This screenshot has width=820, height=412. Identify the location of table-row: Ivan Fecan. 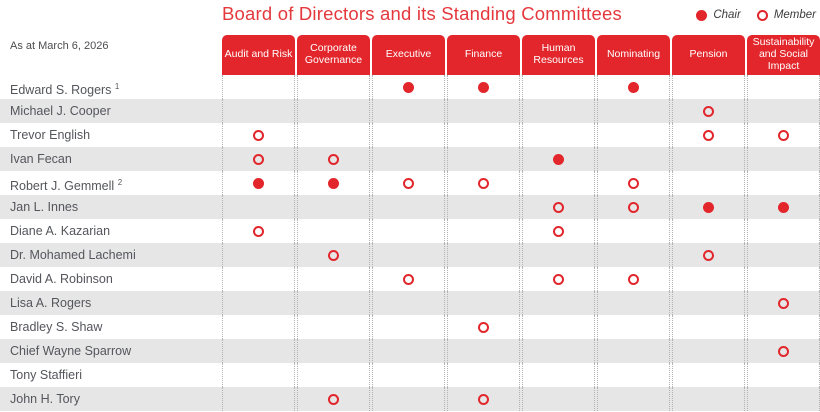
(410, 159).